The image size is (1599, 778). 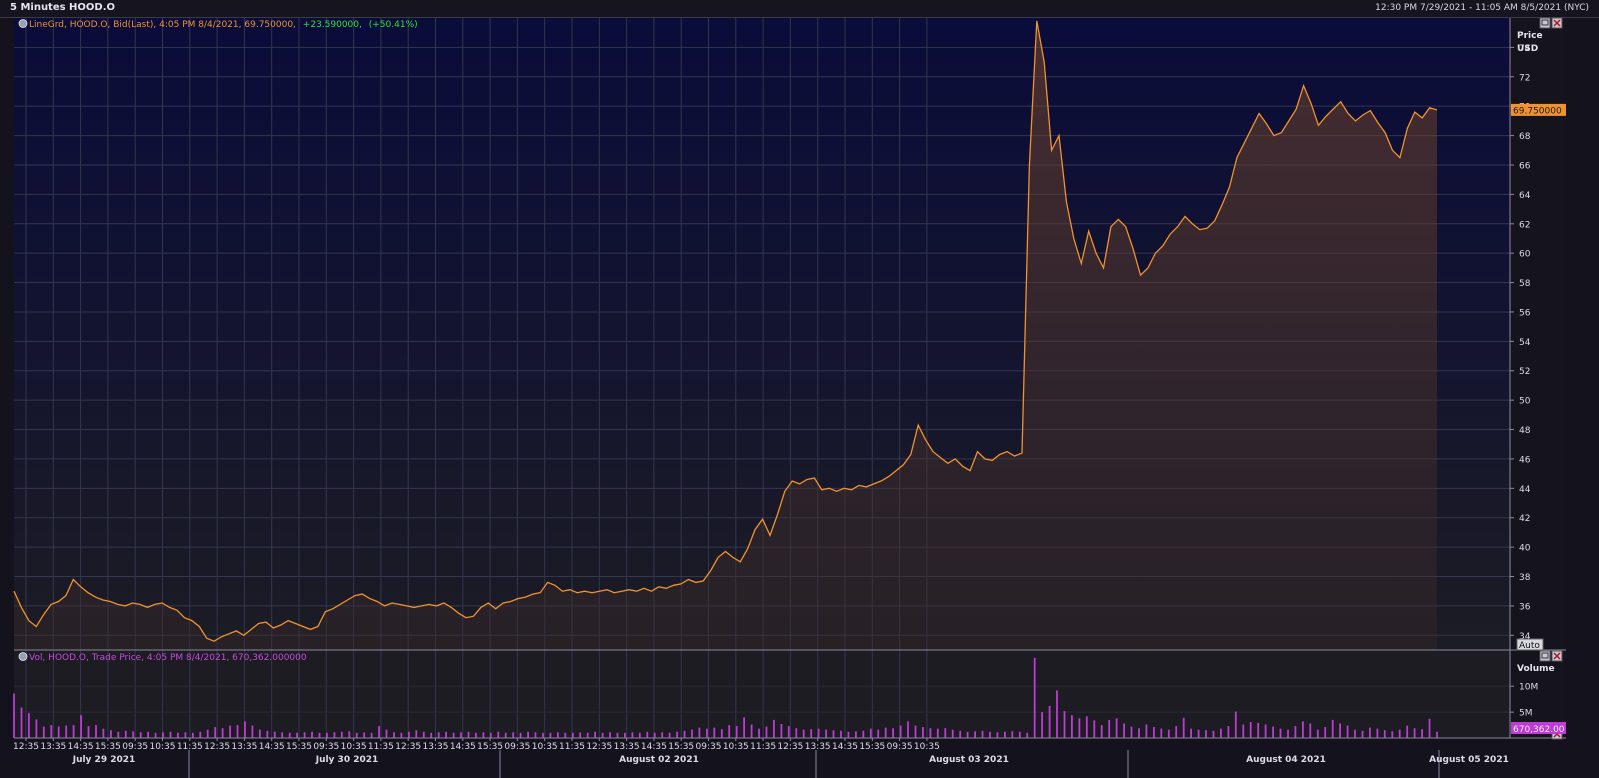 What do you see at coordinates (1545, 23) in the screenshot?
I see `price-panel-maximize-button` at bounding box center [1545, 23].